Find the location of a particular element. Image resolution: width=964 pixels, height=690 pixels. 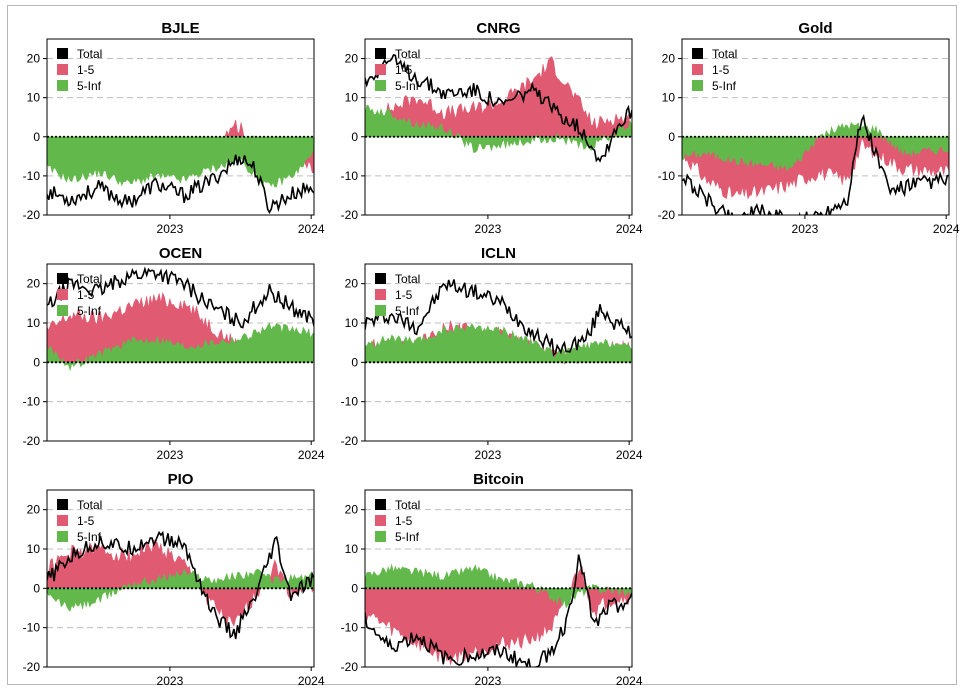

panel-title: CNRG is located at coordinates (498, 28).